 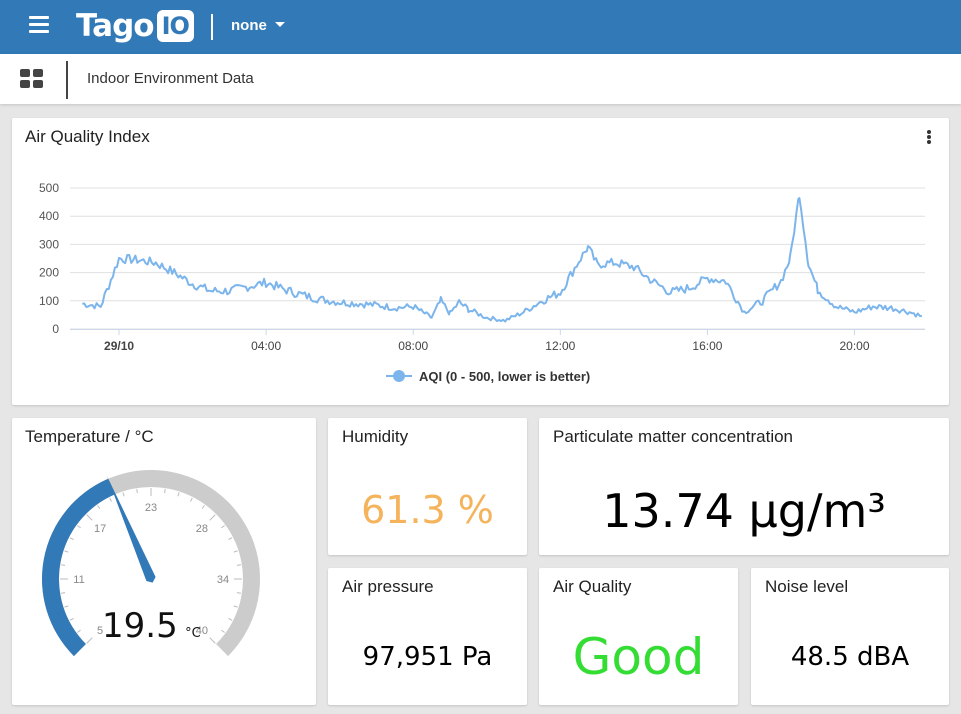 What do you see at coordinates (49, 216) in the screenshot?
I see `y-tick-label: 400` at bounding box center [49, 216].